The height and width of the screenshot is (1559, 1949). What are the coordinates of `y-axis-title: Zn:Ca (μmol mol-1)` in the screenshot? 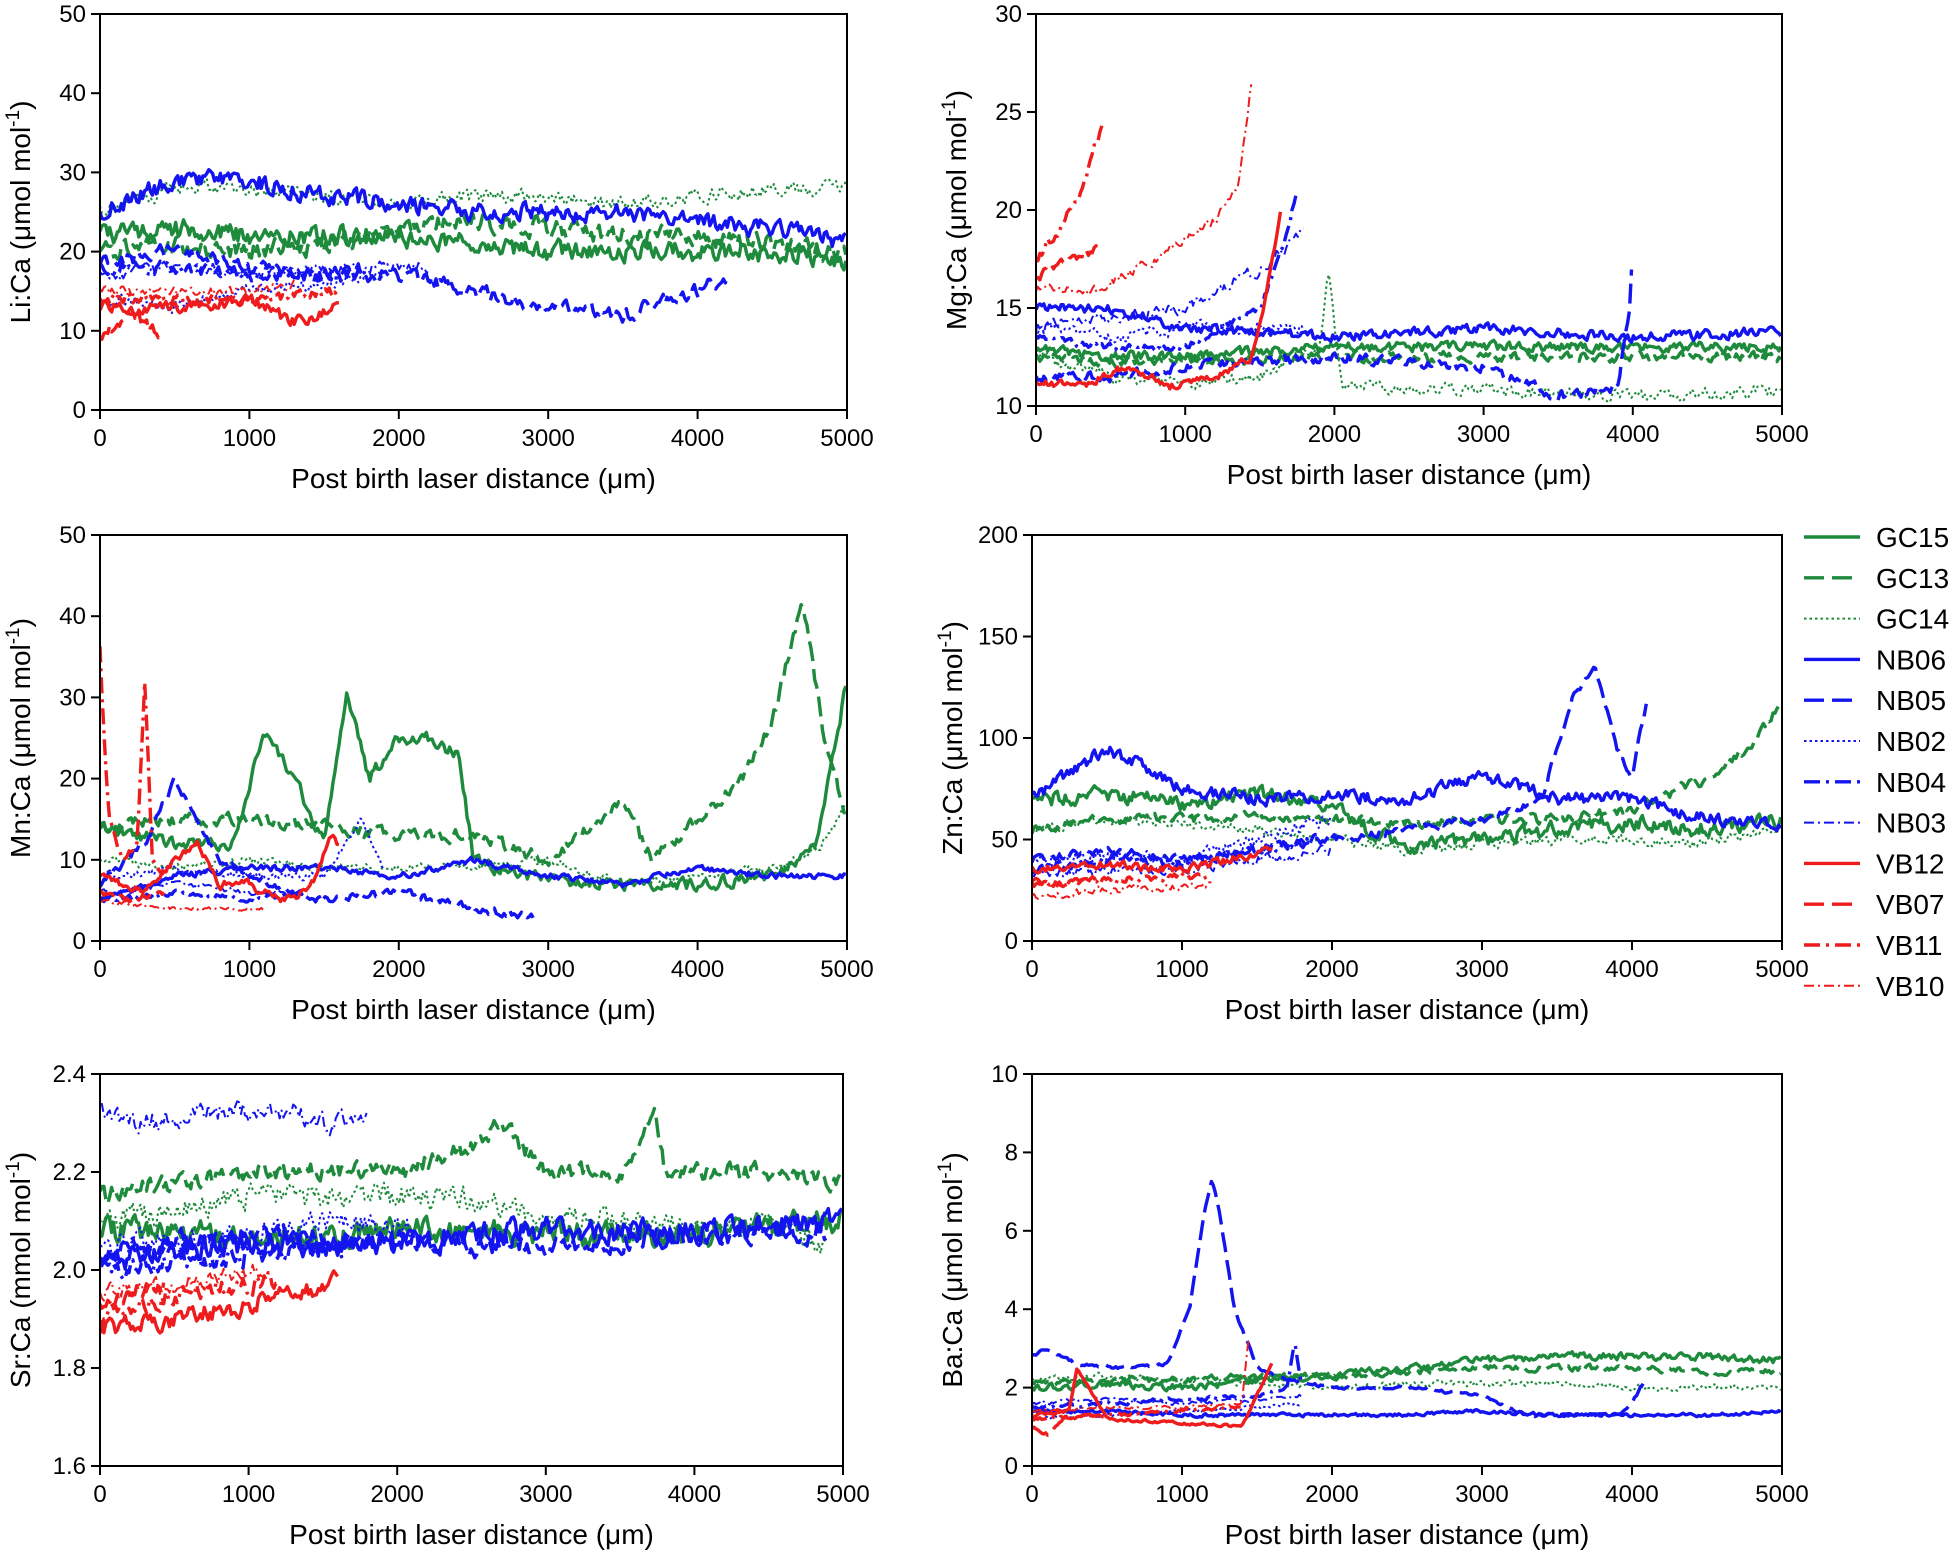 It's located at (951, 738).